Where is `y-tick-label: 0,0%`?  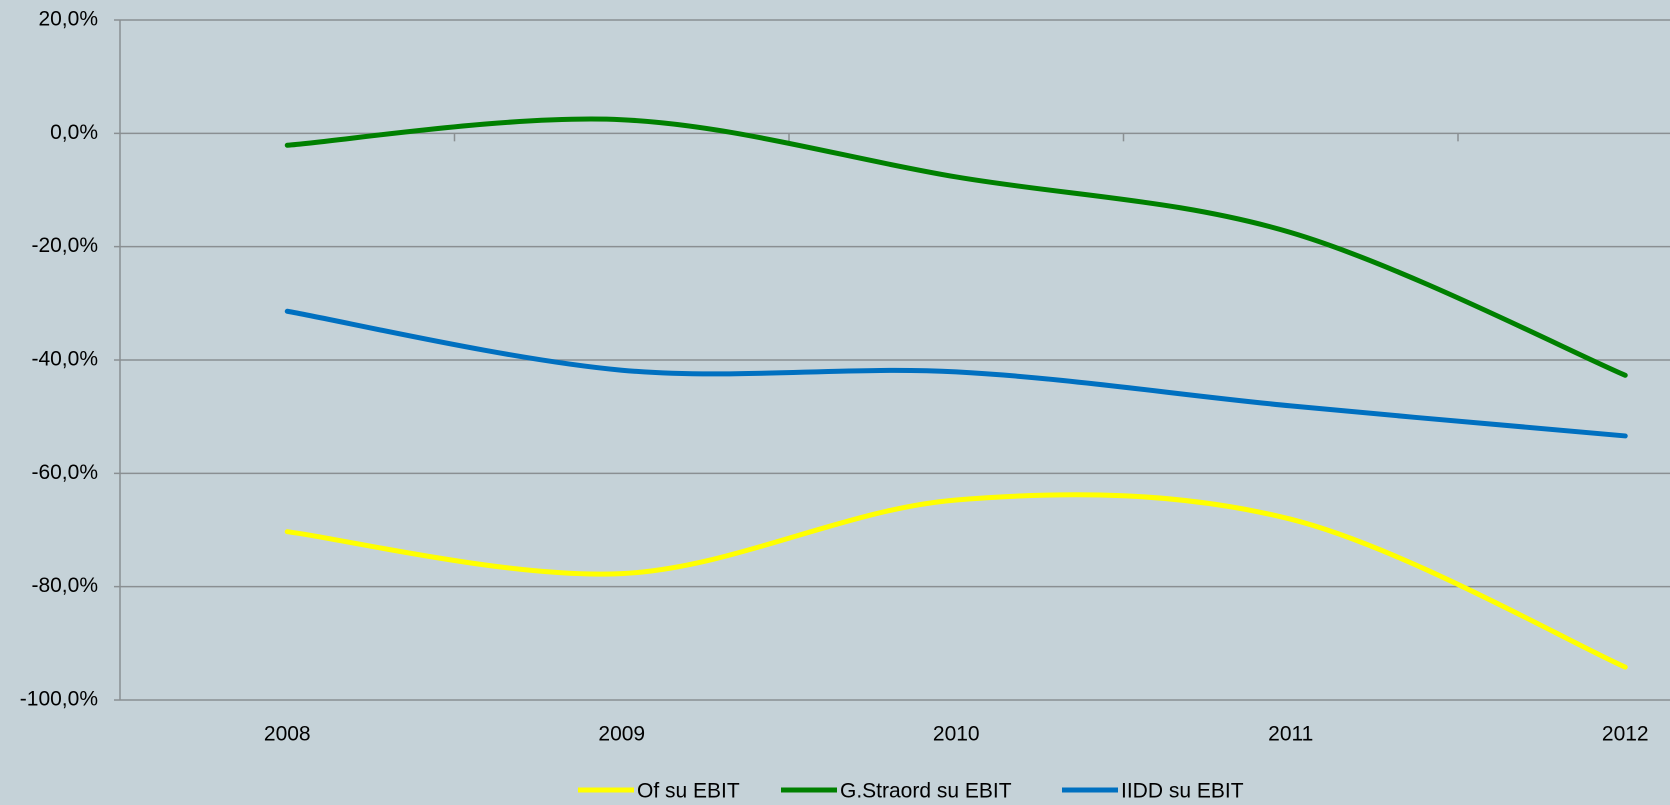 y-tick-label: 0,0% is located at coordinates (74, 132).